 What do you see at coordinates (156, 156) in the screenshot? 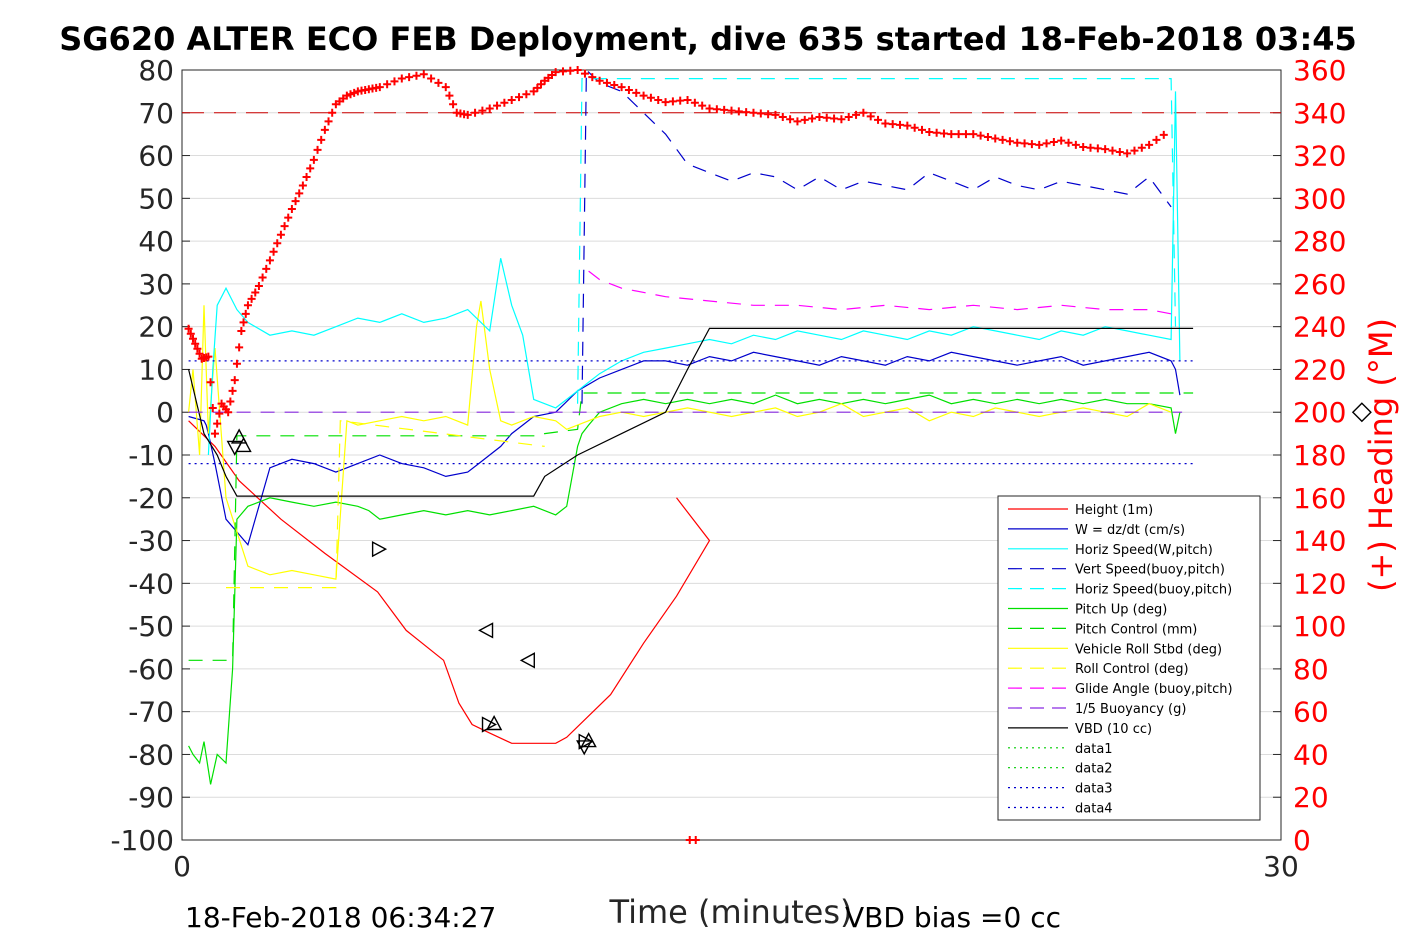
I see `y-tick-label: 60` at bounding box center [156, 156].